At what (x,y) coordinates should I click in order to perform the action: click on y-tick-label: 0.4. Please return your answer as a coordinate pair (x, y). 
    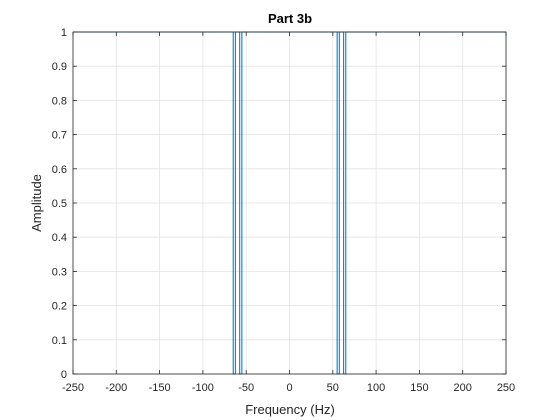
    Looking at the image, I should click on (59, 238).